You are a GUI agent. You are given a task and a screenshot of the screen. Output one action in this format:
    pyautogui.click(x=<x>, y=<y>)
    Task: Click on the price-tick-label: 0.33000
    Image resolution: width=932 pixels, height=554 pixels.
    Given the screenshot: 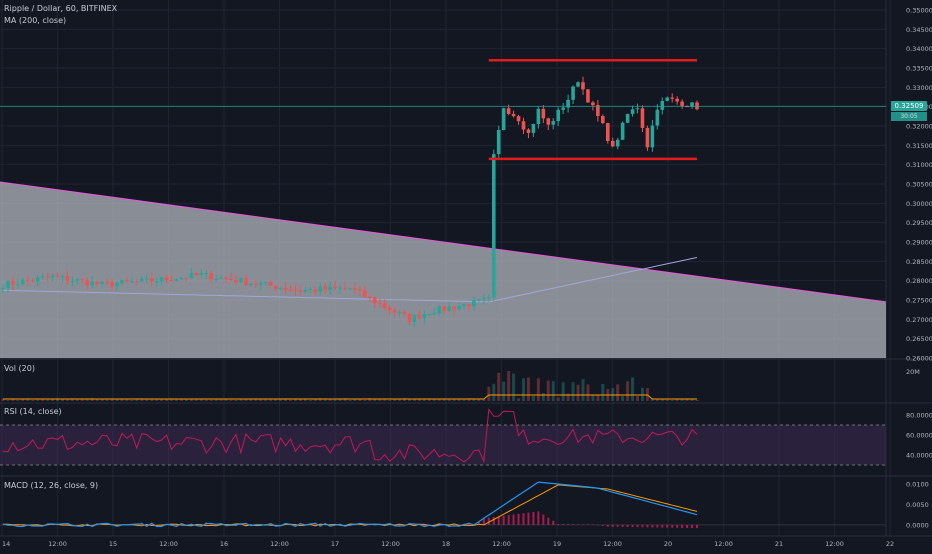 What is the action you would take?
    pyautogui.click(x=919, y=88)
    